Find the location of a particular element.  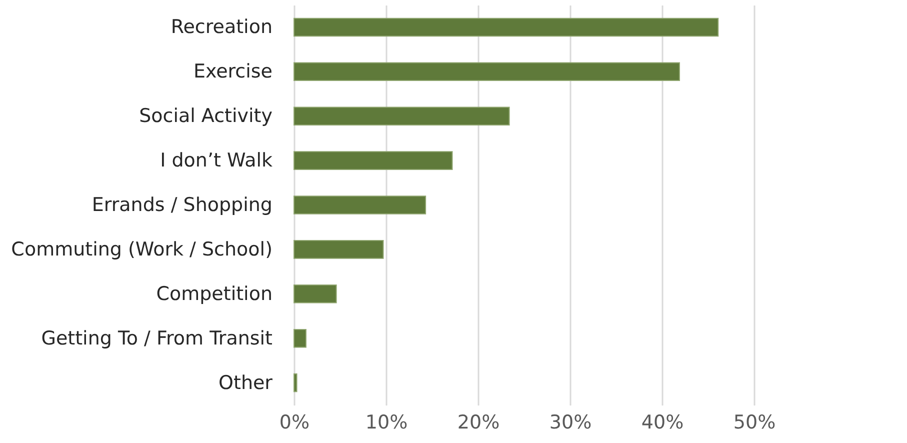

y-tick-label: Other is located at coordinates (245, 383).